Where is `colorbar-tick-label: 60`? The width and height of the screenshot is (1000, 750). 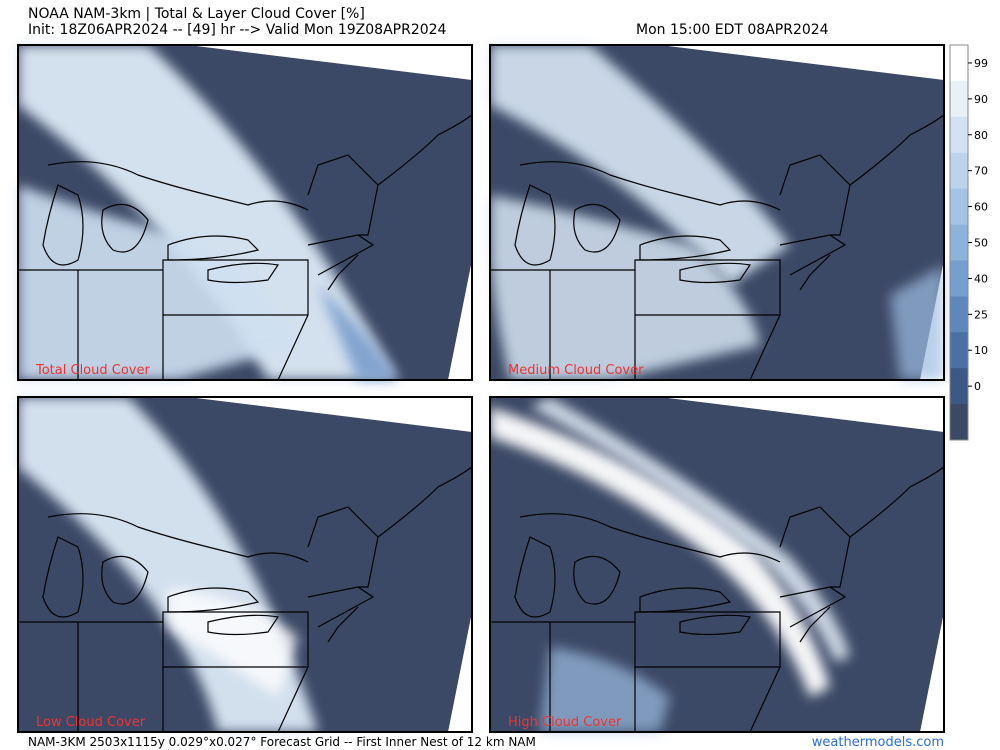 colorbar-tick-label: 60 is located at coordinates (981, 207).